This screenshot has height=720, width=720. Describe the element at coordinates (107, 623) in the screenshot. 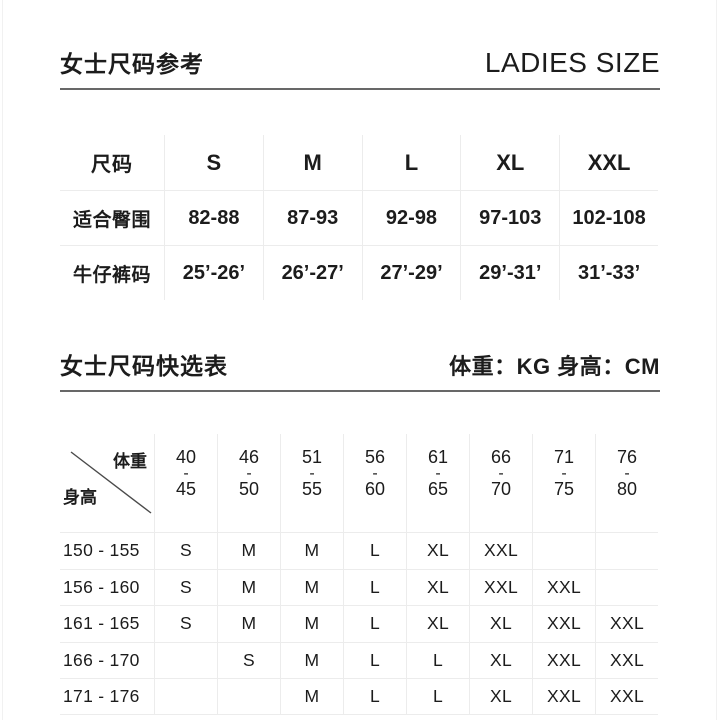

I see `height-range-label: 161 - 165` at that location.